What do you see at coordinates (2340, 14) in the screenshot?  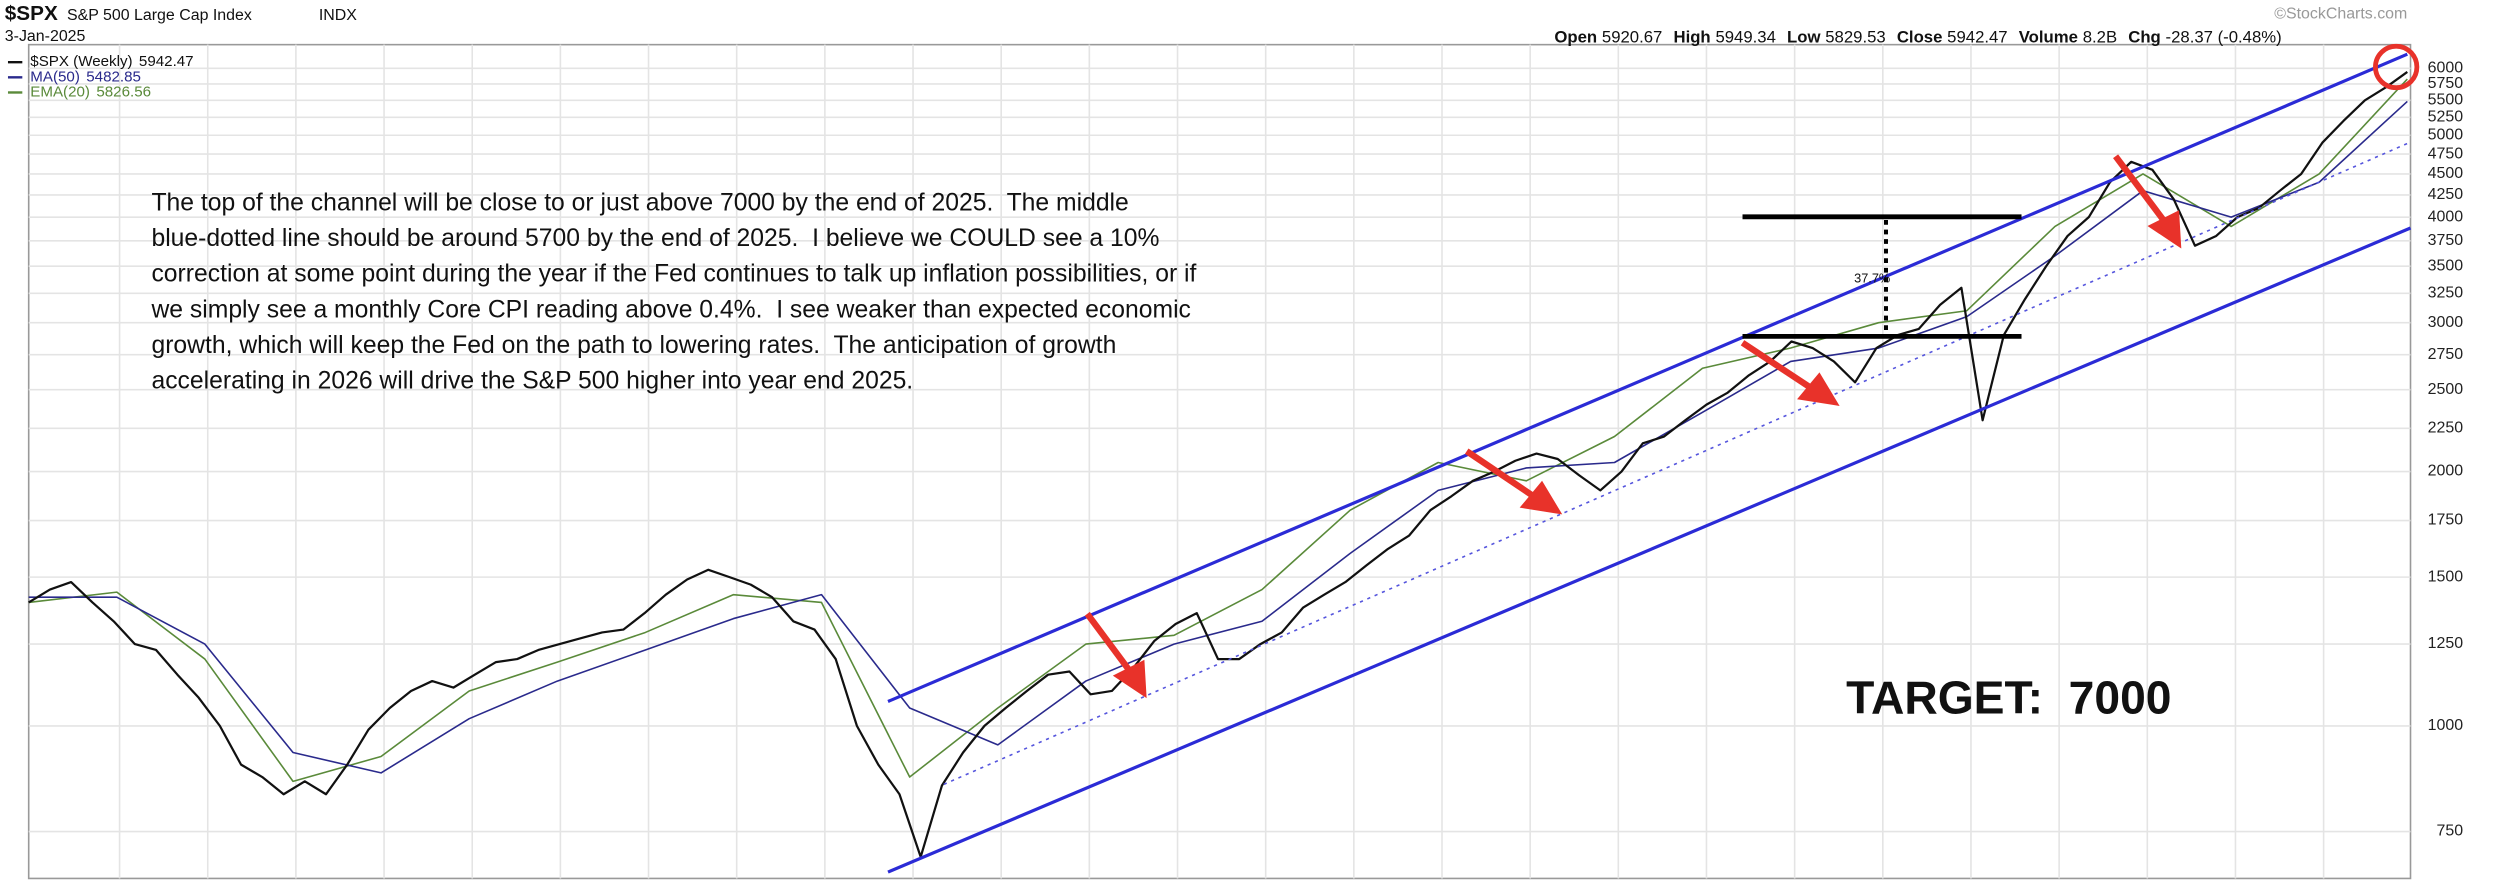 I see `credit: ©StockCharts.com` at bounding box center [2340, 14].